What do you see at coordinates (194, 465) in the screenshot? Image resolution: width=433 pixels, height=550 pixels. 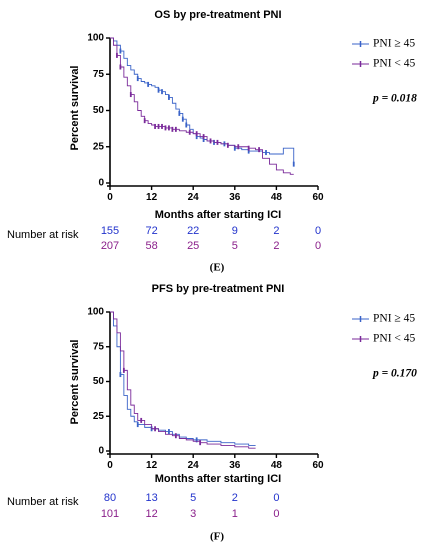 I see `pfs-x-tick-label: 24` at bounding box center [194, 465].